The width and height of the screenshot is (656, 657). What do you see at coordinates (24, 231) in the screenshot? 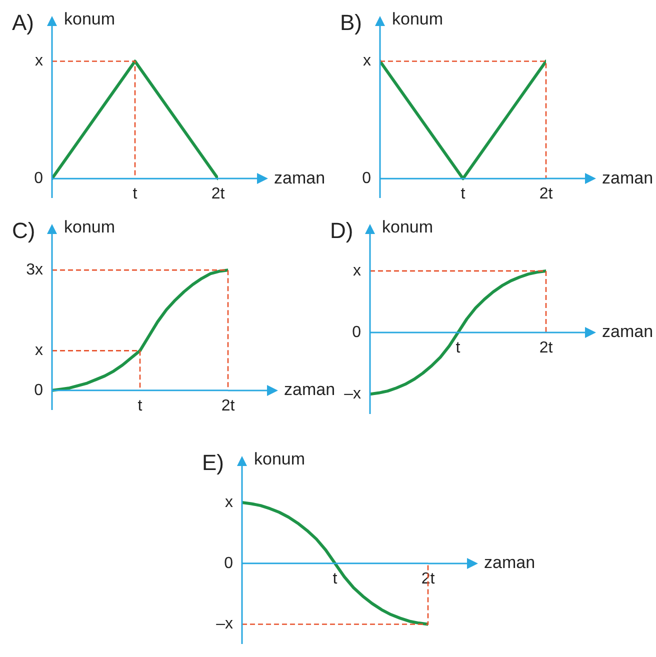
I see `chart-title: C)` at bounding box center [24, 231].